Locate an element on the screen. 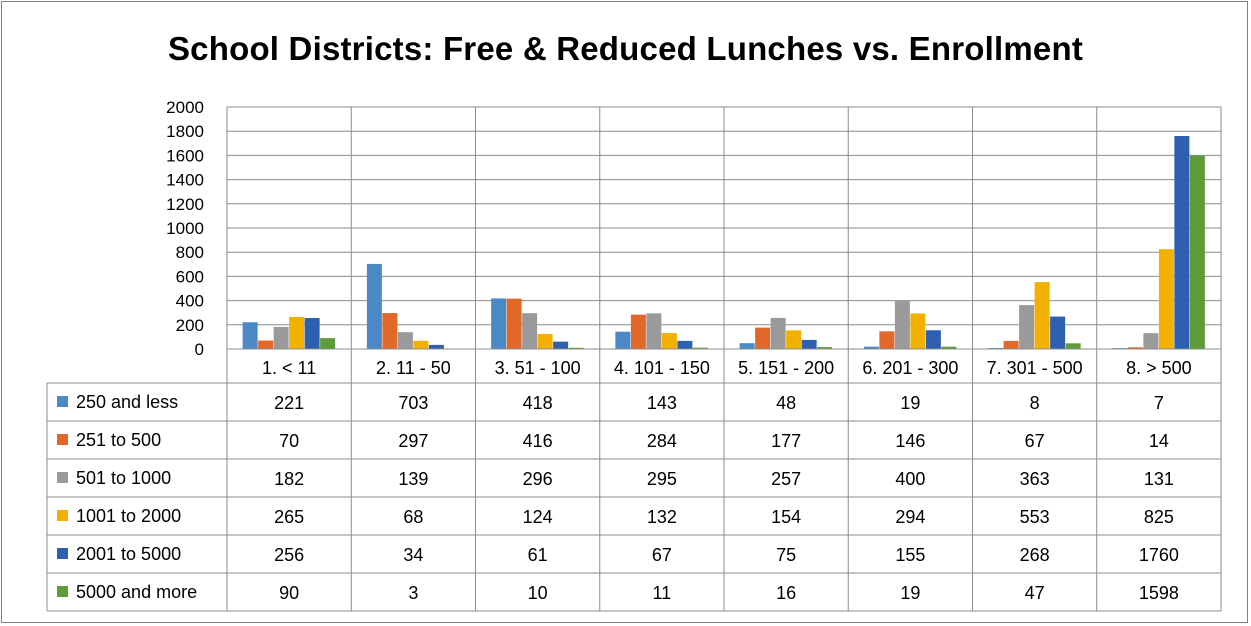  data-table-value: 257 is located at coordinates (786, 479).